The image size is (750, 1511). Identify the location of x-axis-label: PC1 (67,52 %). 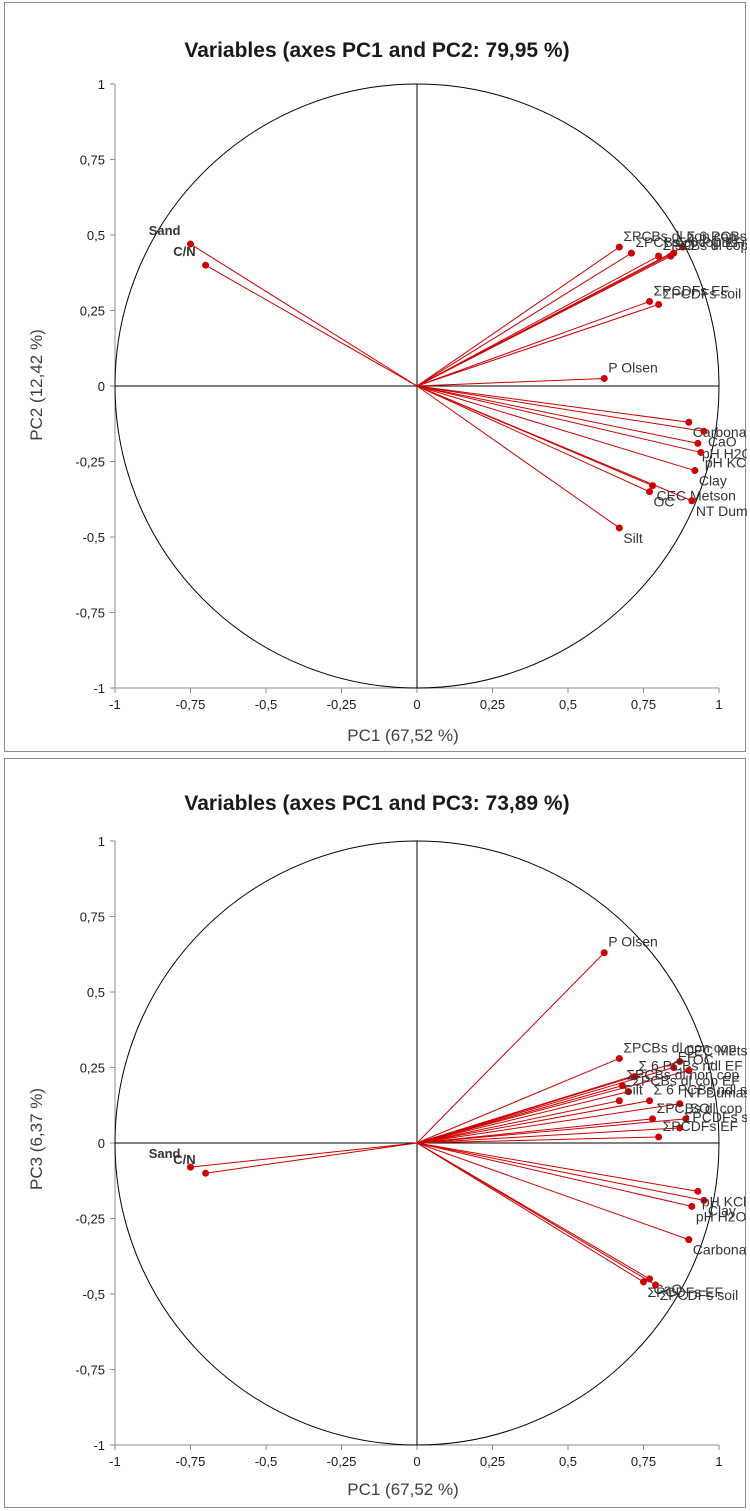
(403, 1489).